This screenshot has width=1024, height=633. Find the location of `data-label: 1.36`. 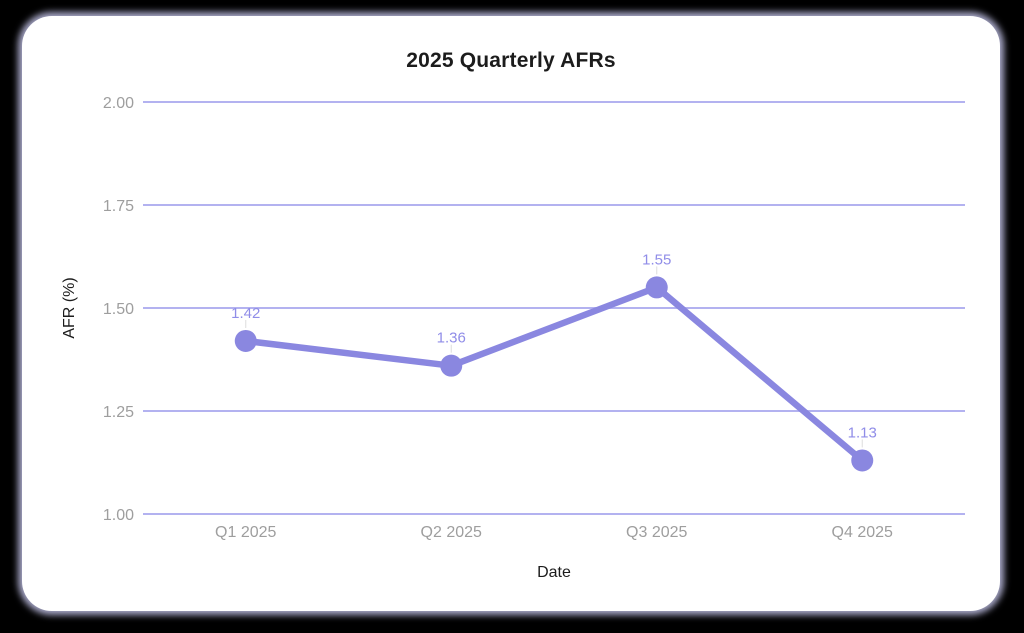

data-label: 1.36 is located at coordinates (451, 338).